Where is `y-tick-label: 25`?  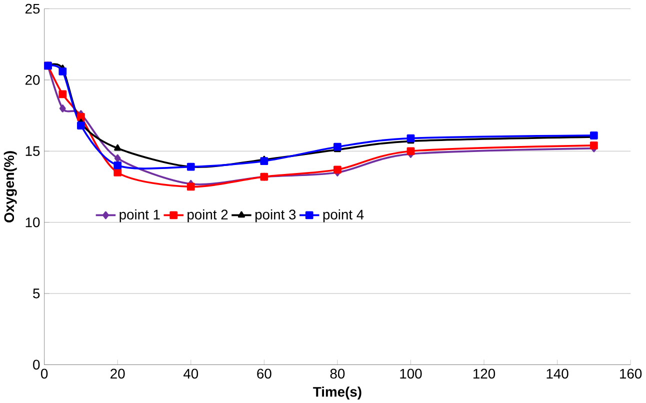
y-tick-label: 25 is located at coordinates (32, 9).